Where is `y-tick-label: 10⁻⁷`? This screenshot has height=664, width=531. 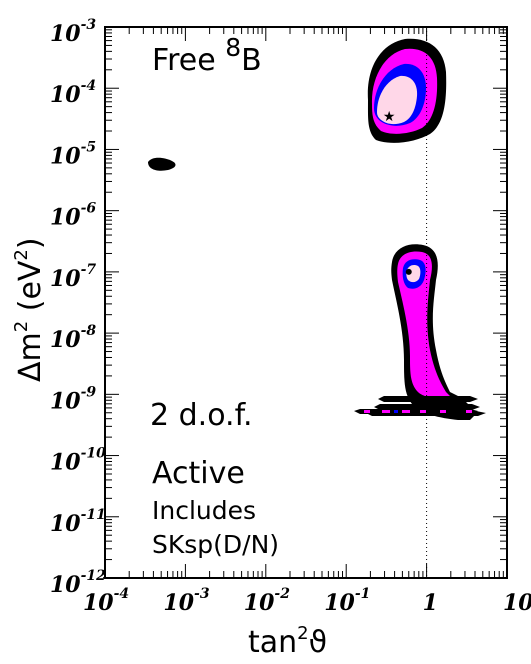
y-tick-label: 10⁻⁷ is located at coordinates (73, 277).